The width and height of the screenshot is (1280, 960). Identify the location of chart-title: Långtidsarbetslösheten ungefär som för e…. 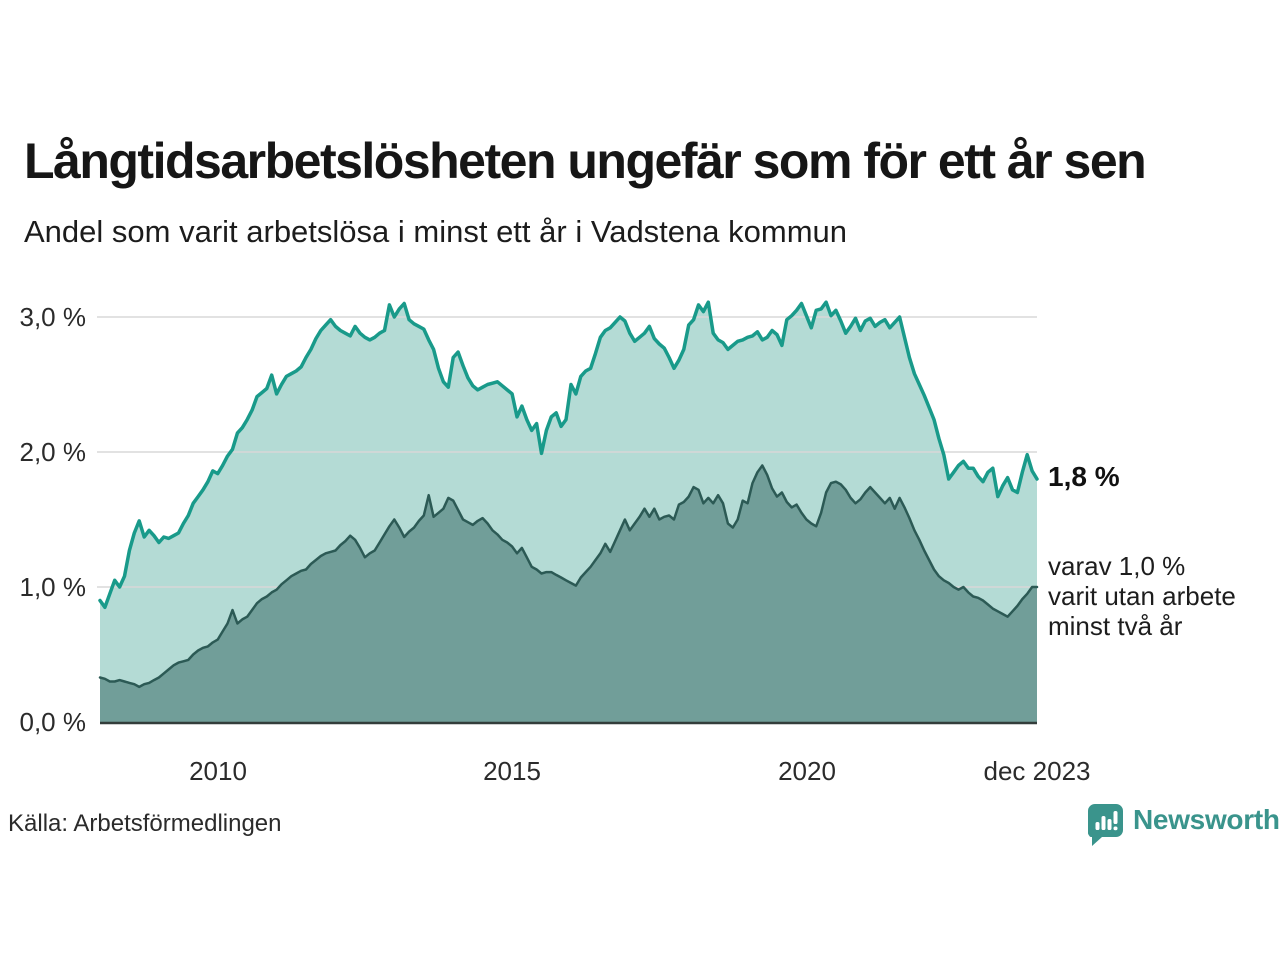
(585, 161).